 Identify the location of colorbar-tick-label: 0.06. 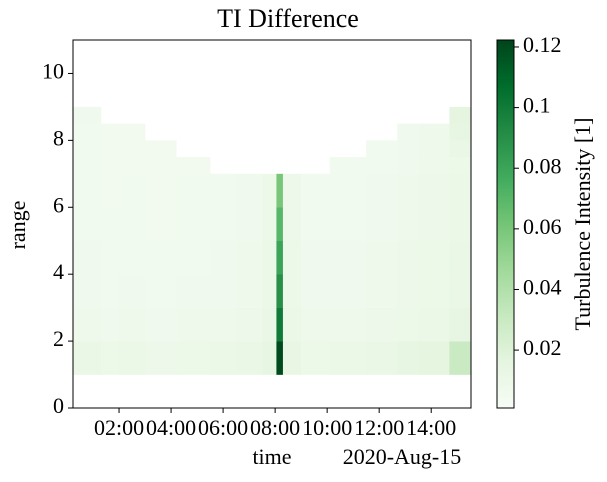
(542, 226).